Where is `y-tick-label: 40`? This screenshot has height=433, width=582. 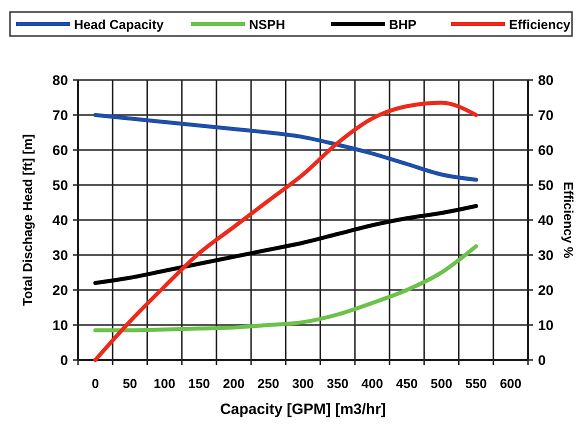
y-tick-label: 40 is located at coordinates (60, 220).